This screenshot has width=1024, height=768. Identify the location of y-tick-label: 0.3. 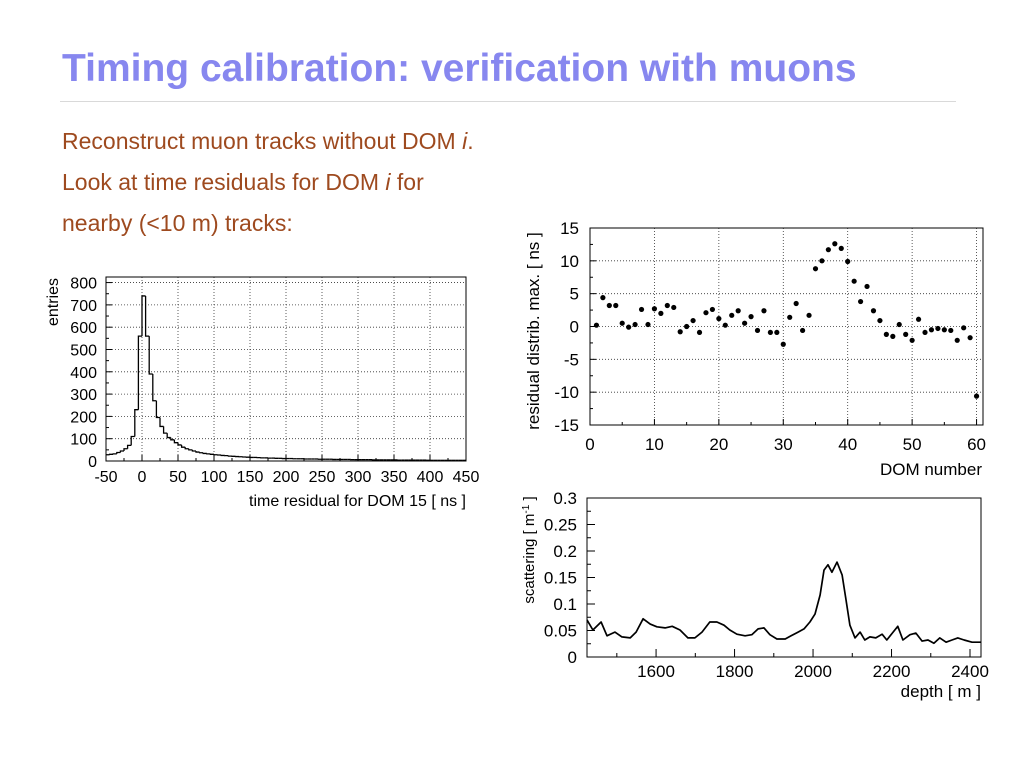
(565, 498).